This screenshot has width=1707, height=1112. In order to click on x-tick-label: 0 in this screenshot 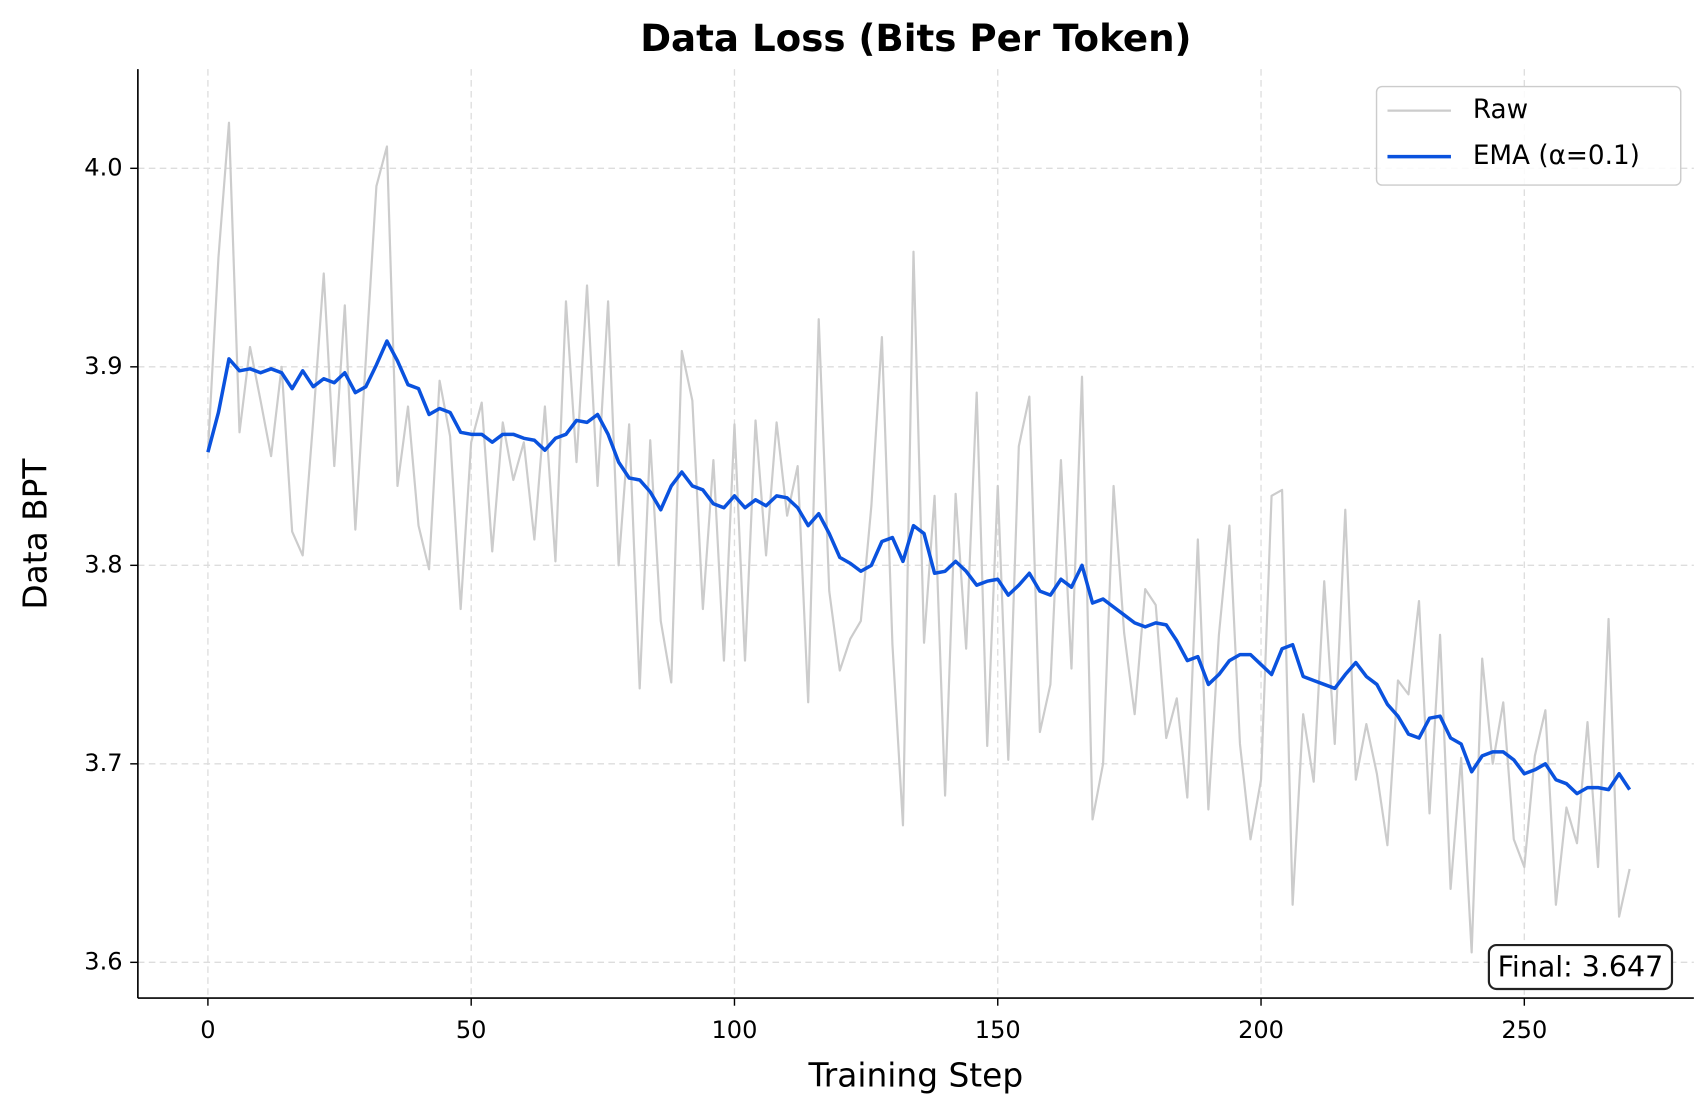, I will do `click(207, 1030)`.